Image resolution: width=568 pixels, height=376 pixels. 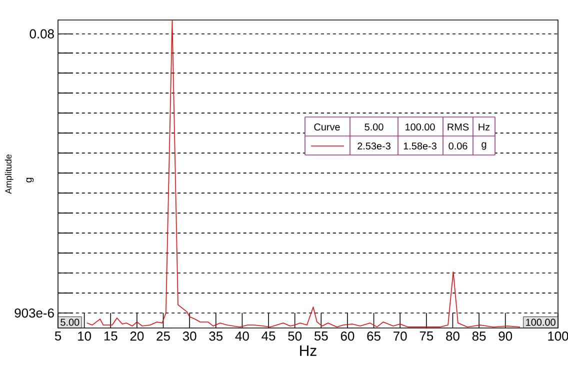 I want to click on y-tick-label: 903e-6, so click(x=34, y=313).